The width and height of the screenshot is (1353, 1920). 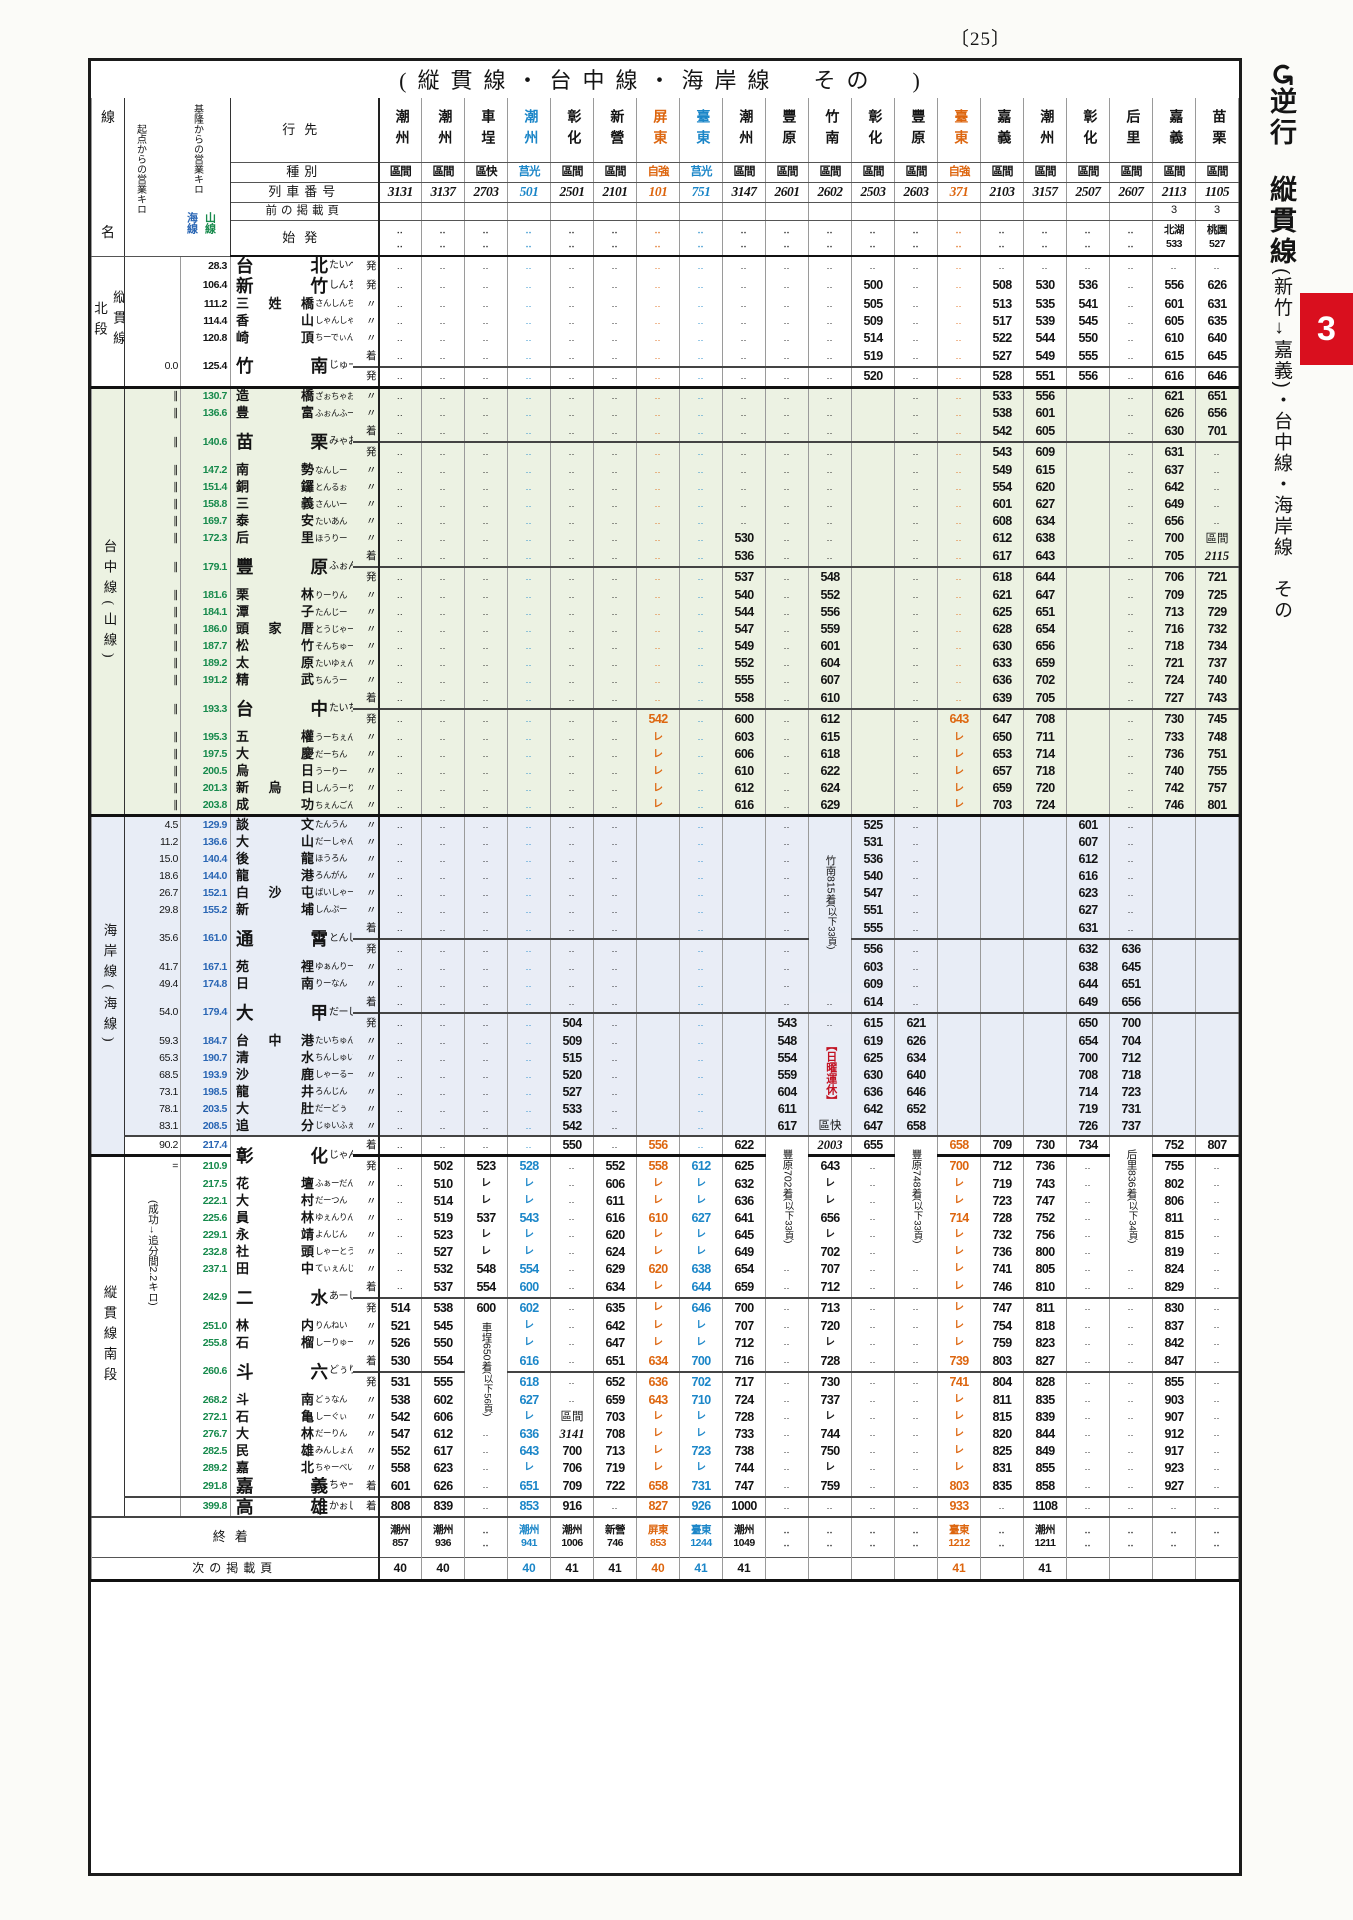 I want to click on time-cell: 743, so click(x=1045, y=1184).